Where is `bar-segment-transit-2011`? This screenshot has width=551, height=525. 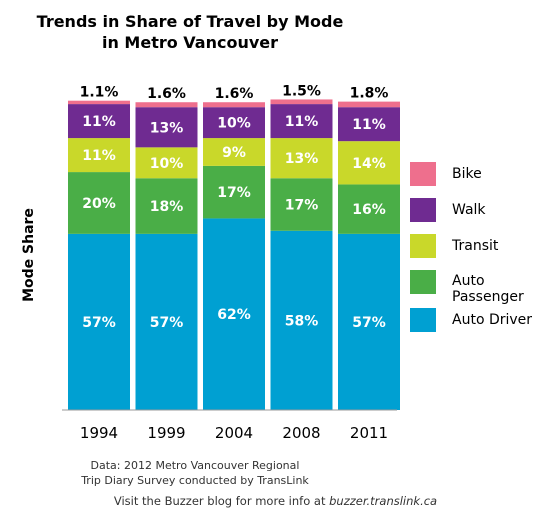
bar-segment-transit-2011 is located at coordinates (369, 163).